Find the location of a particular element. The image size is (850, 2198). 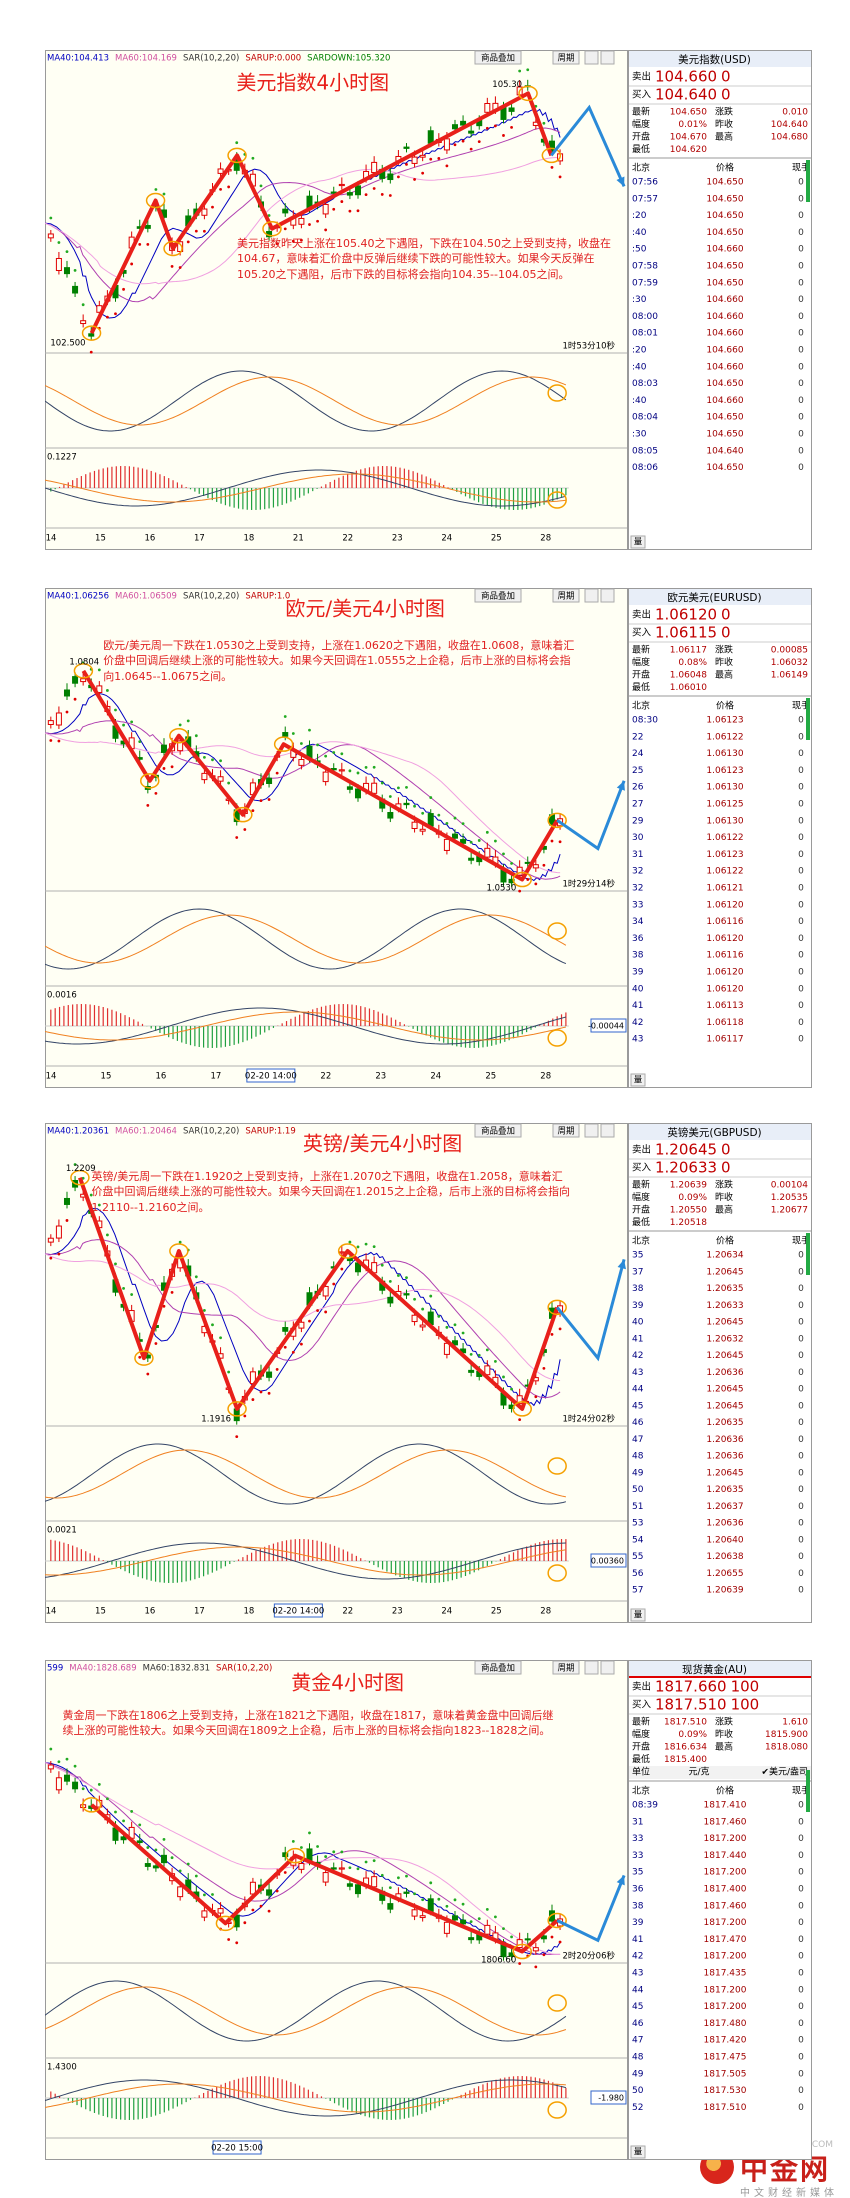

tick-price: 1817.200 is located at coordinates (725, 1839).